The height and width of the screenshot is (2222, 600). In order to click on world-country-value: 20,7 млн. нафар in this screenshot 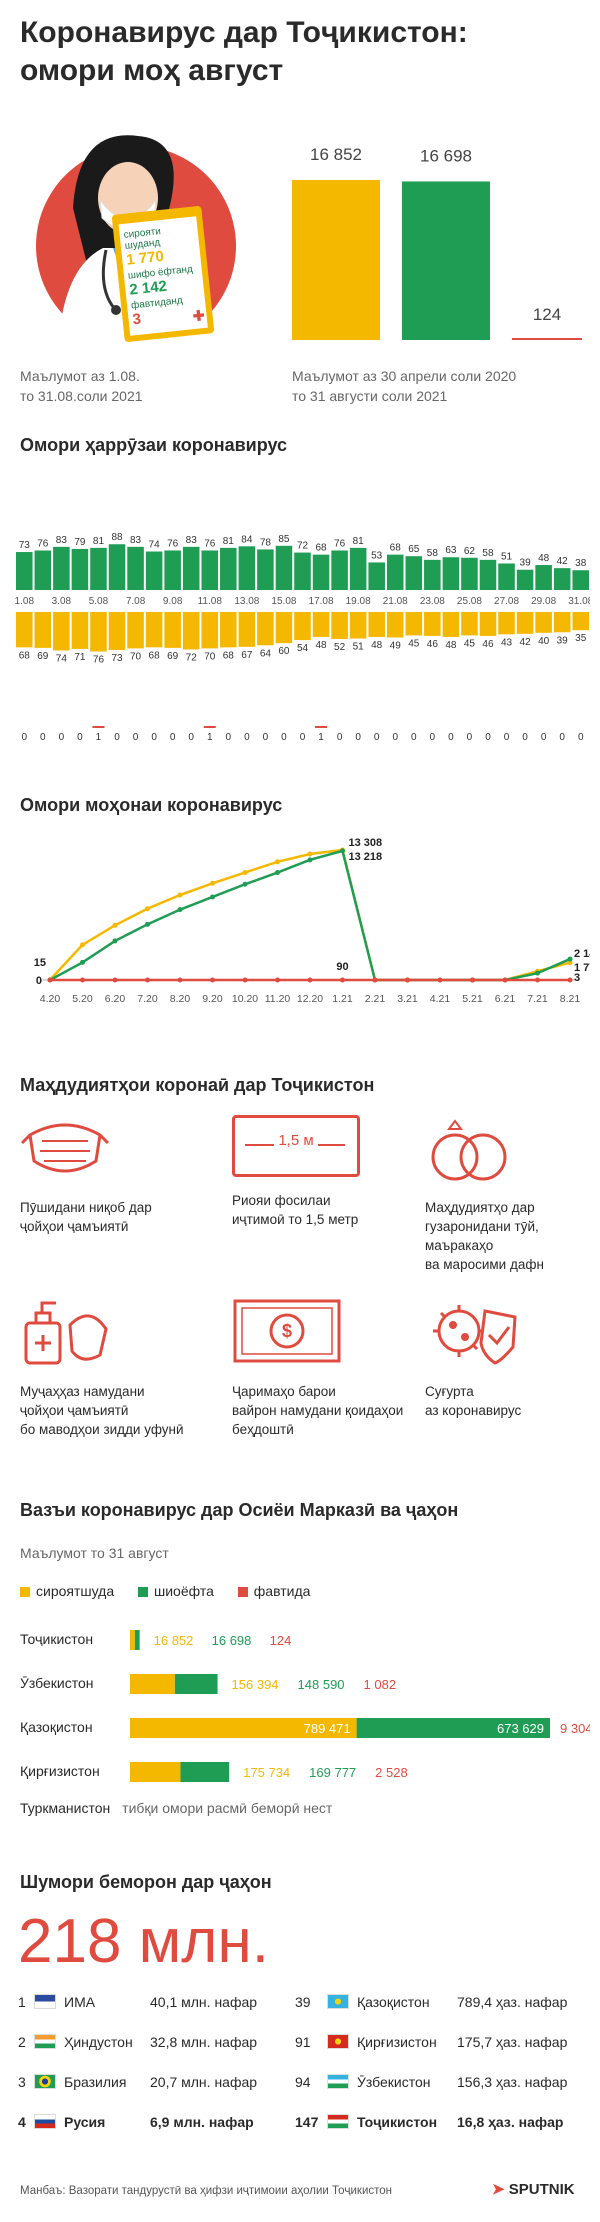, I will do `click(204, 2082)`.